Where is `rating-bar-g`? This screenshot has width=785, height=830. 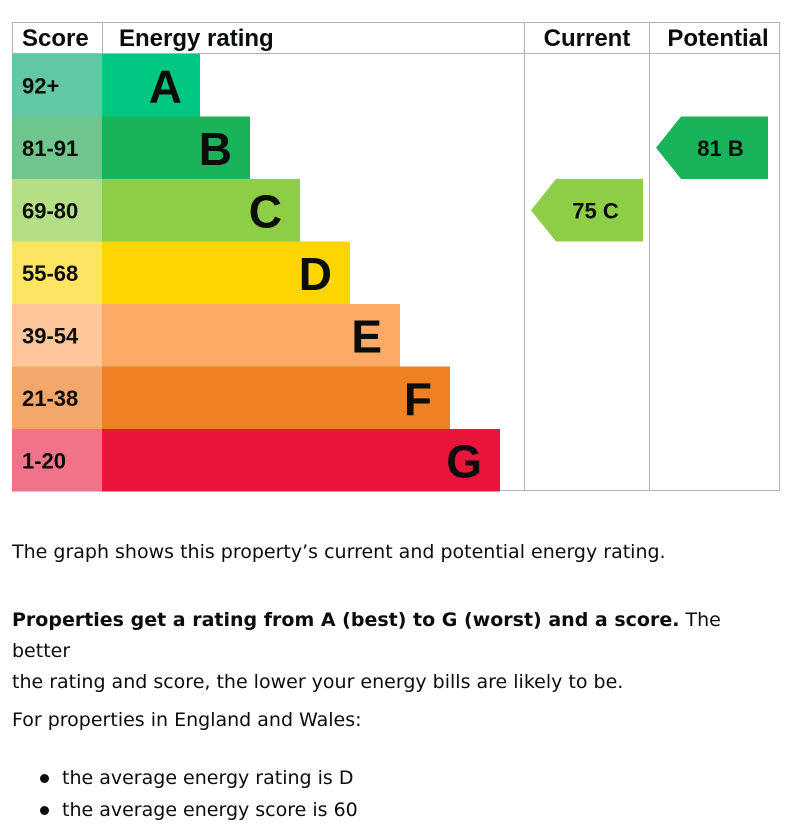
rating-bar-g is located at coordinates (301, 460).